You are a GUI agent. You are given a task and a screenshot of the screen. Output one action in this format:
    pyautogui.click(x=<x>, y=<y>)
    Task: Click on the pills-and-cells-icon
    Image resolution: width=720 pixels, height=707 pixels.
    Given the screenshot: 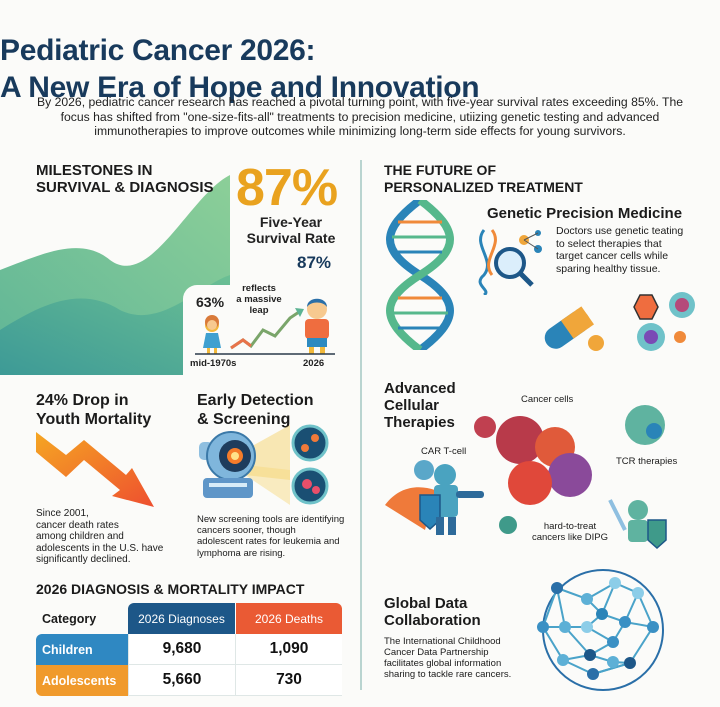 What is the action you would take?
    pyautogui.click(x=619, y=321)
    